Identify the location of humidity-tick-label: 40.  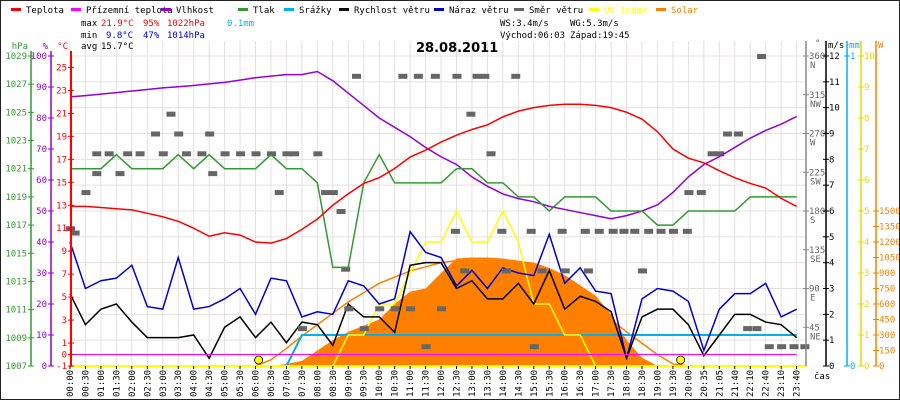
(41, 243).